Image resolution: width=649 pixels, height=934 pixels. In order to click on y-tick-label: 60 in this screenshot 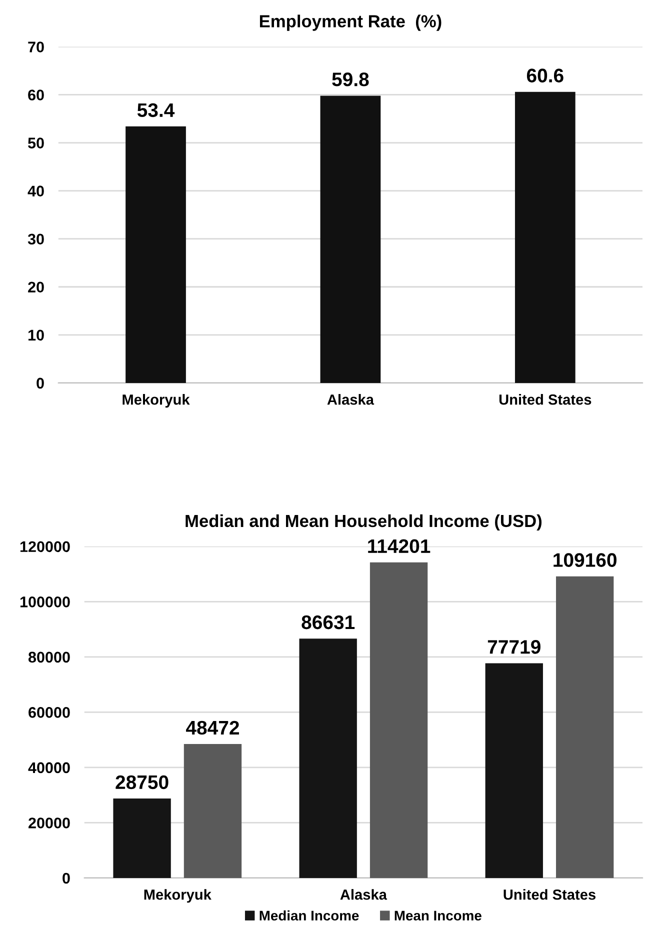, I will do `click(36, 95)`.